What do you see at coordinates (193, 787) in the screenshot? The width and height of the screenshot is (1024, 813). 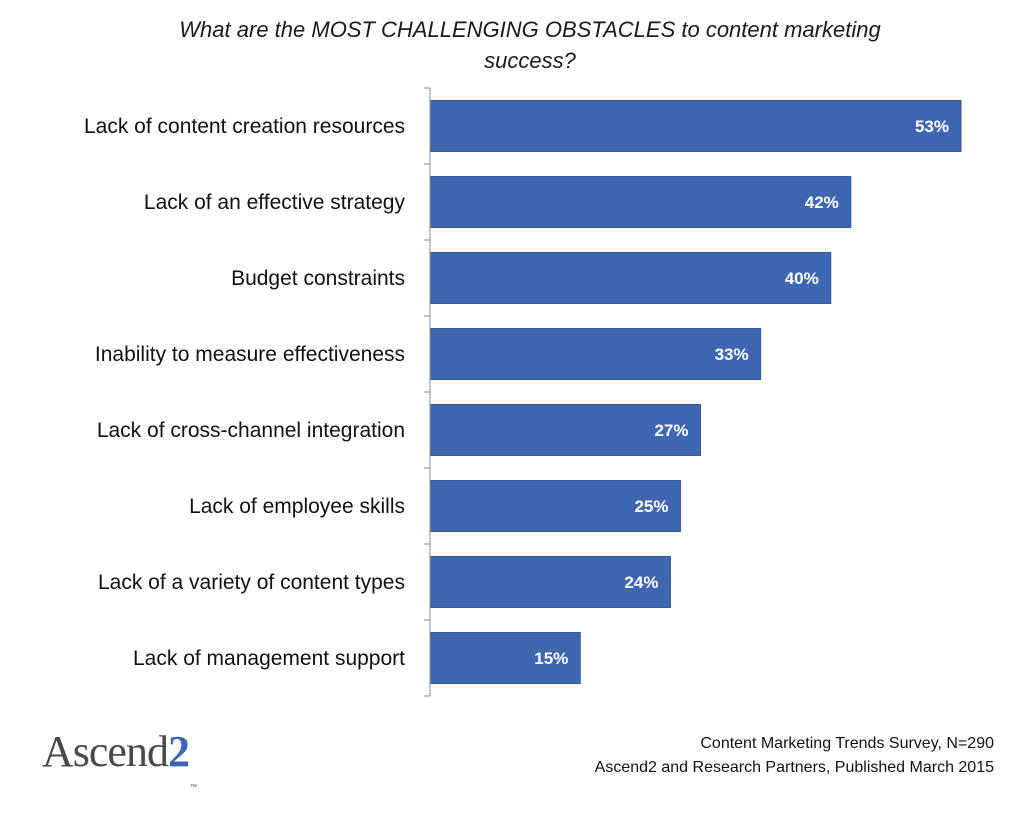 I see `logo-trademark: ™` at bounding box center [193, 787].